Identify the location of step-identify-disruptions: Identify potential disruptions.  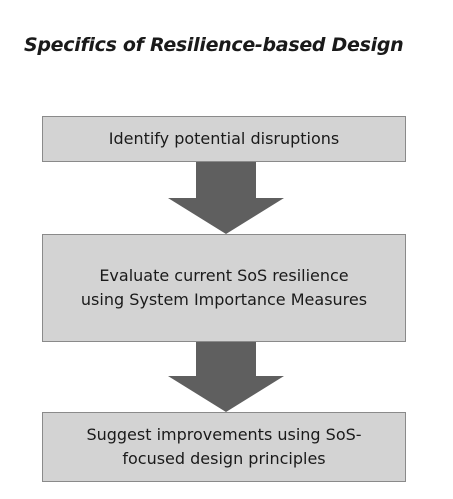
(224, 139).